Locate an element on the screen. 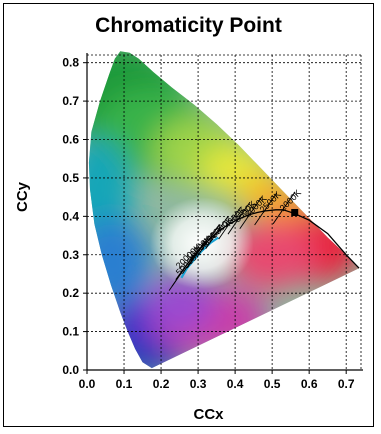 This screenshot has height=434, width=381. chart-title: Chromaticity Point is located at coordinates (188, 25).